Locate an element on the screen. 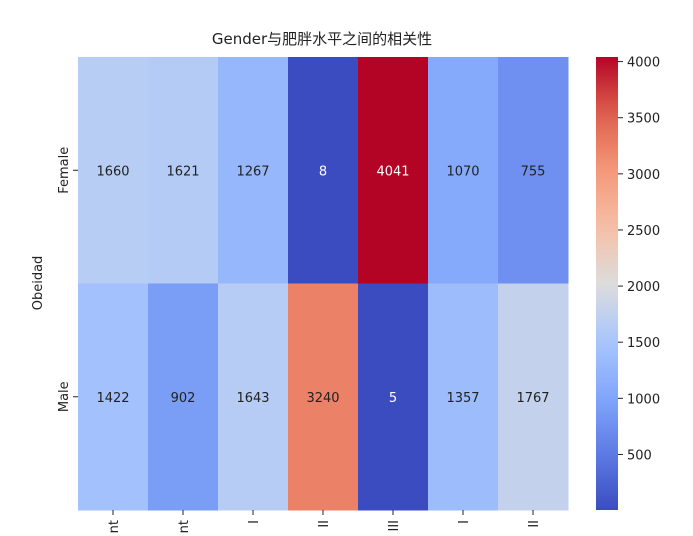  cell-value-label: 902 is located at coordinates (183, 398).